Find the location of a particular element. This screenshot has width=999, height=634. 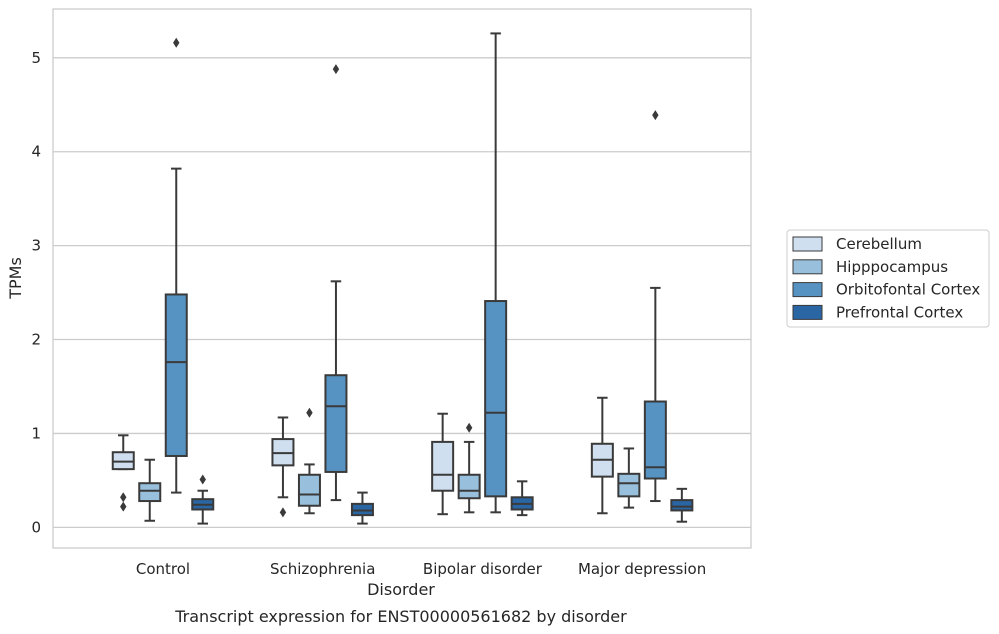

box-cerebellum-schizophrenia is located at coordinates (283, 467).